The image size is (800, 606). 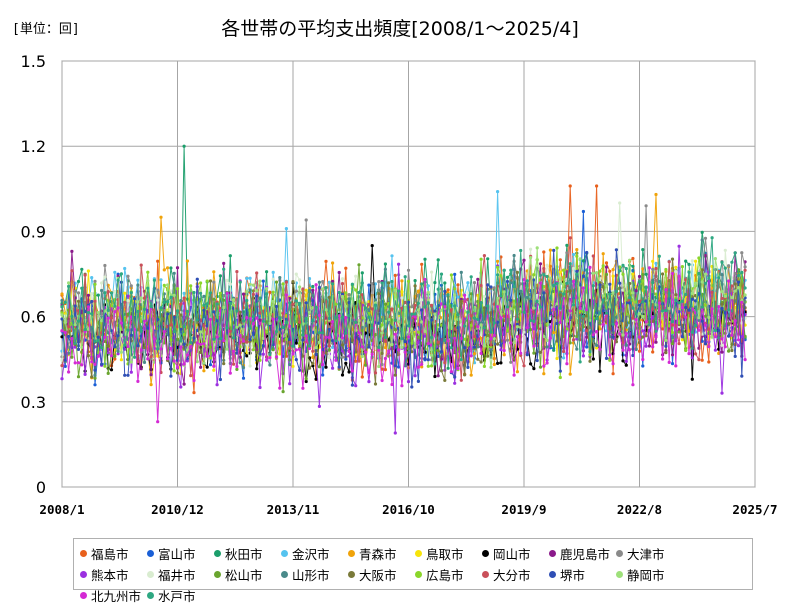 What do you see at coordinates (649, 574) in the screenshot?
I see `legend-item: 静岡市` at bounding box center [649, 574].